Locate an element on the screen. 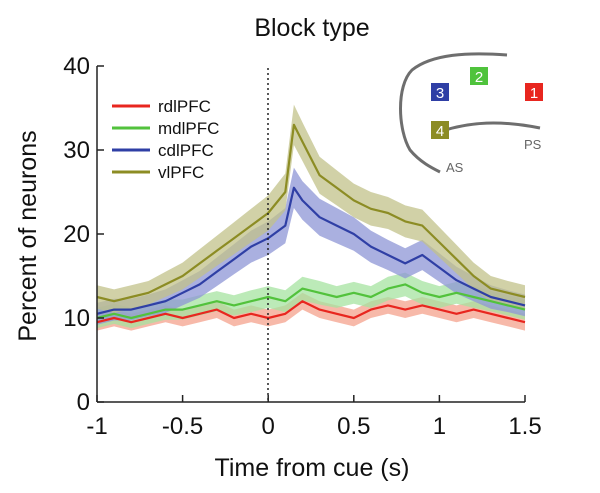 The height and width of the screenshot is (493, 600). series-band-mdlPFC is located at coordinates (311, 300).